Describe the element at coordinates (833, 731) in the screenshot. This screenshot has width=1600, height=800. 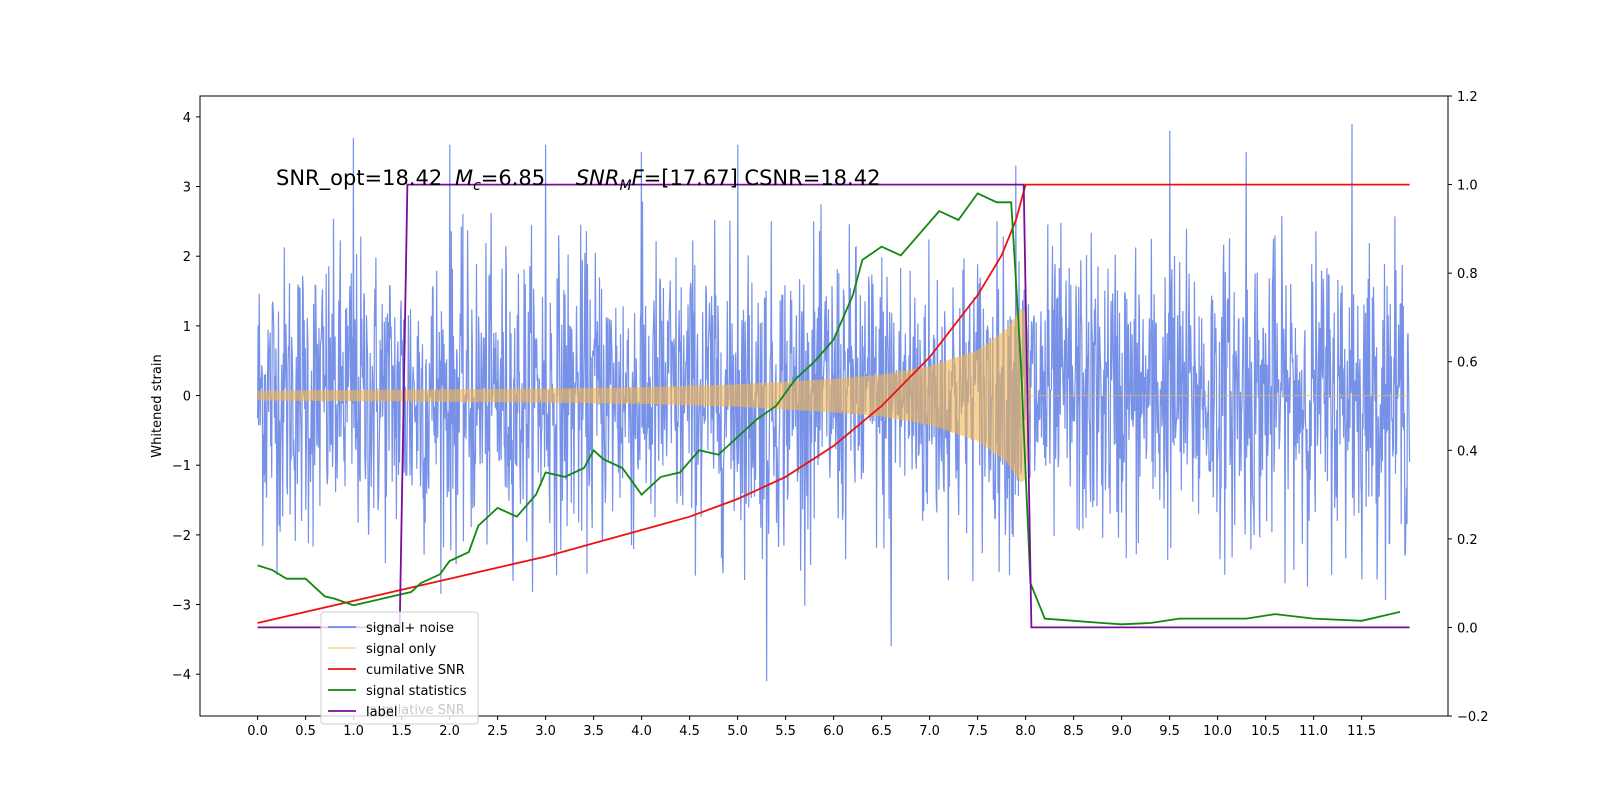
I see `x-tick-label: 6.0` at that location.